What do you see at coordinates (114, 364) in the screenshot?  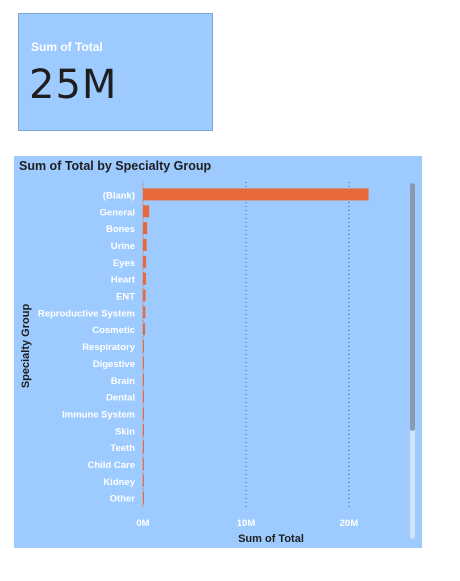 I see `category-label: Digestive` at bounding box center [114, 364].